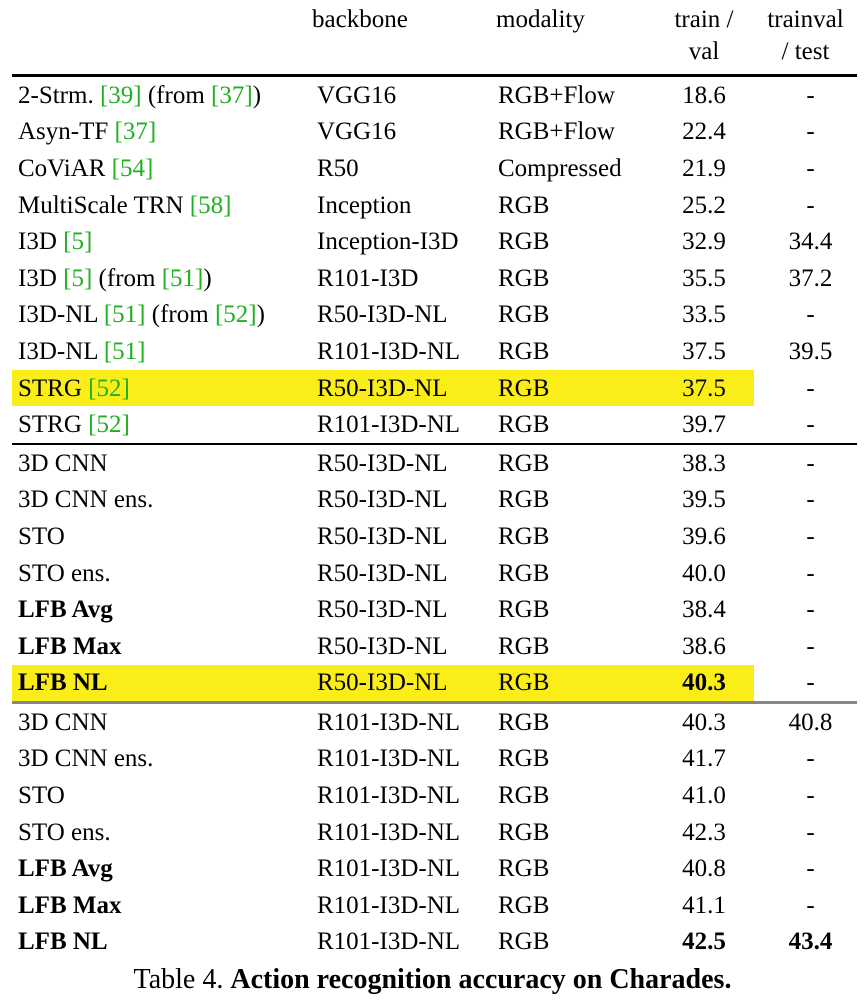  What do you see at coordinates (704, 905) in the screenshot?
I see `cell-trainval: 41.1` at bounding box center [704, 905].